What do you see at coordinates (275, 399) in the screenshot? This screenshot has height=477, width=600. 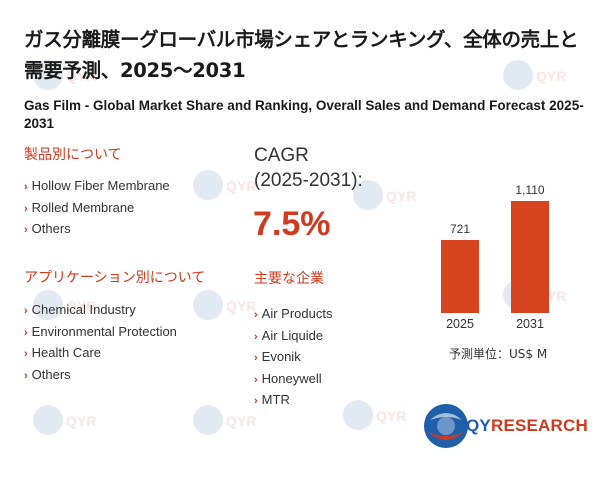 I see `list-item-label: MTR` at bounding box center [275, 399].